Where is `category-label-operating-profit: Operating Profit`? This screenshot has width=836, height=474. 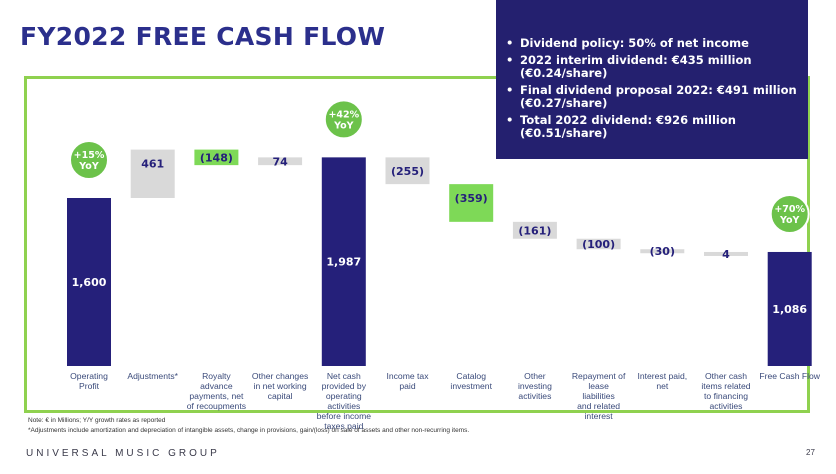
category-label-operating-profit: Operating Profit is located at coordinates (89, 381).